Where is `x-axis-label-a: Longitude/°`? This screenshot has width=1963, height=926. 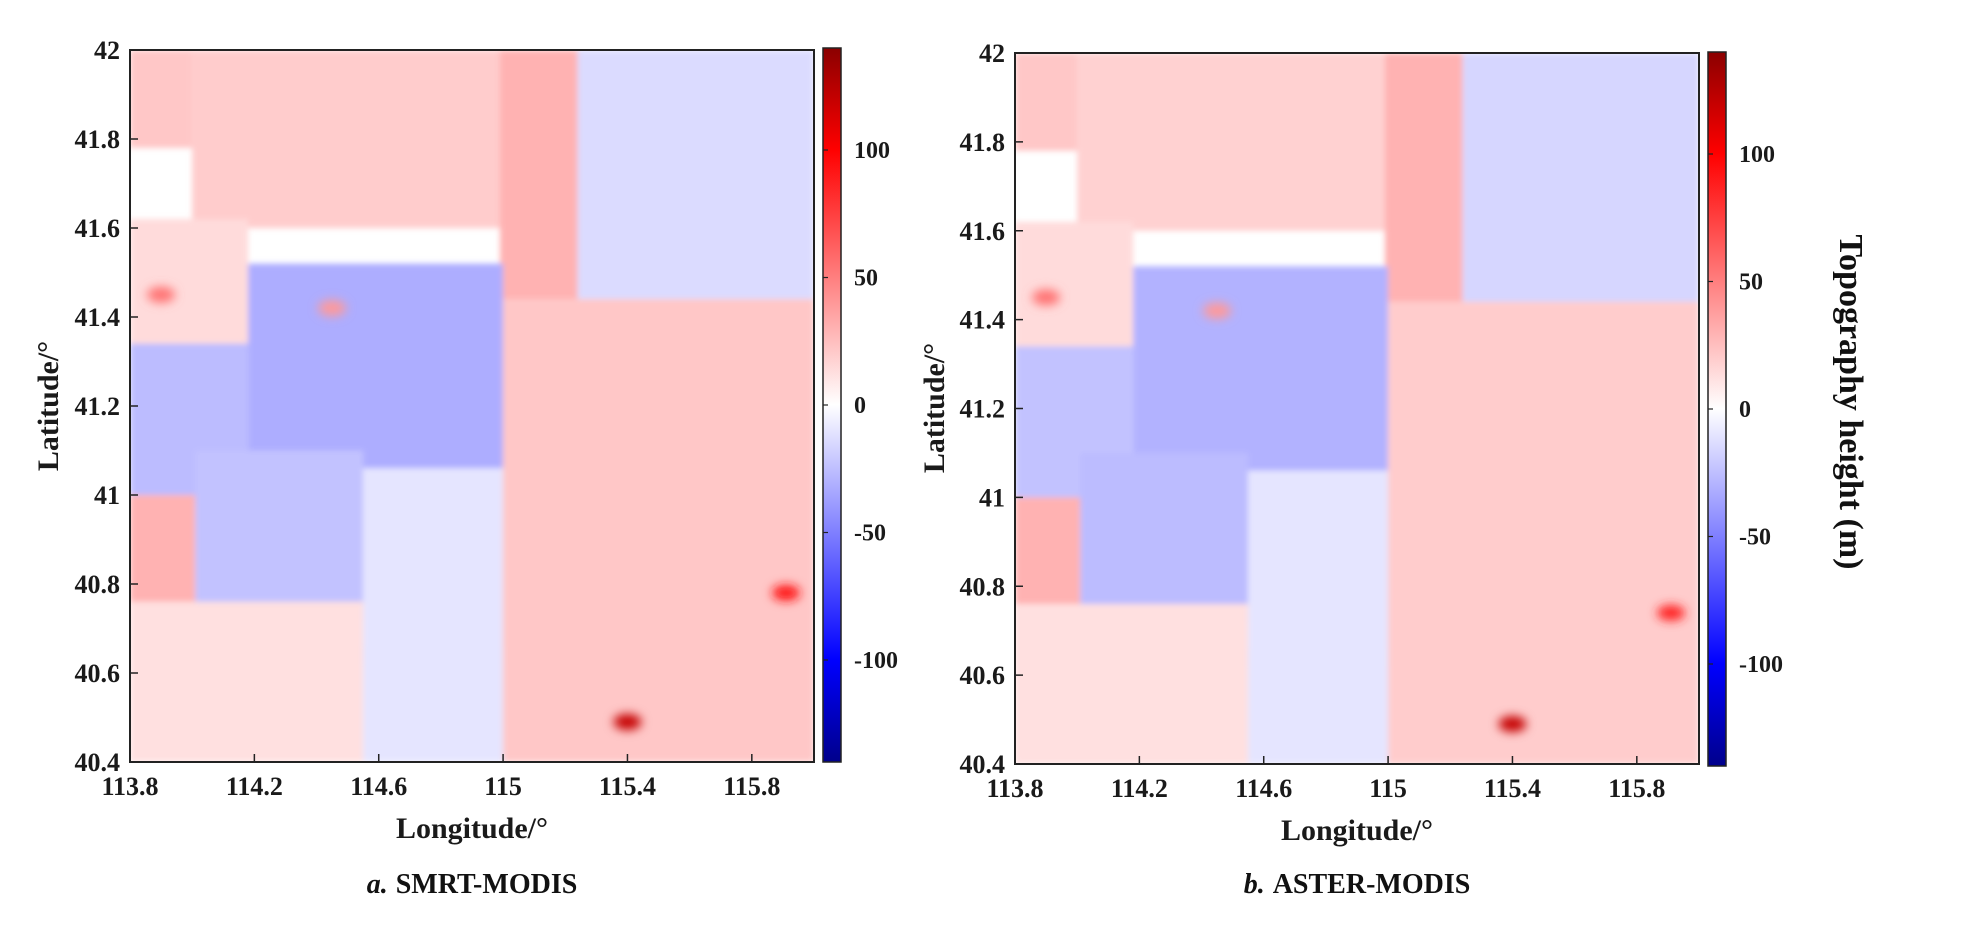 x-axis-label-a: Longitude/° is located at coordinates (472, 828).